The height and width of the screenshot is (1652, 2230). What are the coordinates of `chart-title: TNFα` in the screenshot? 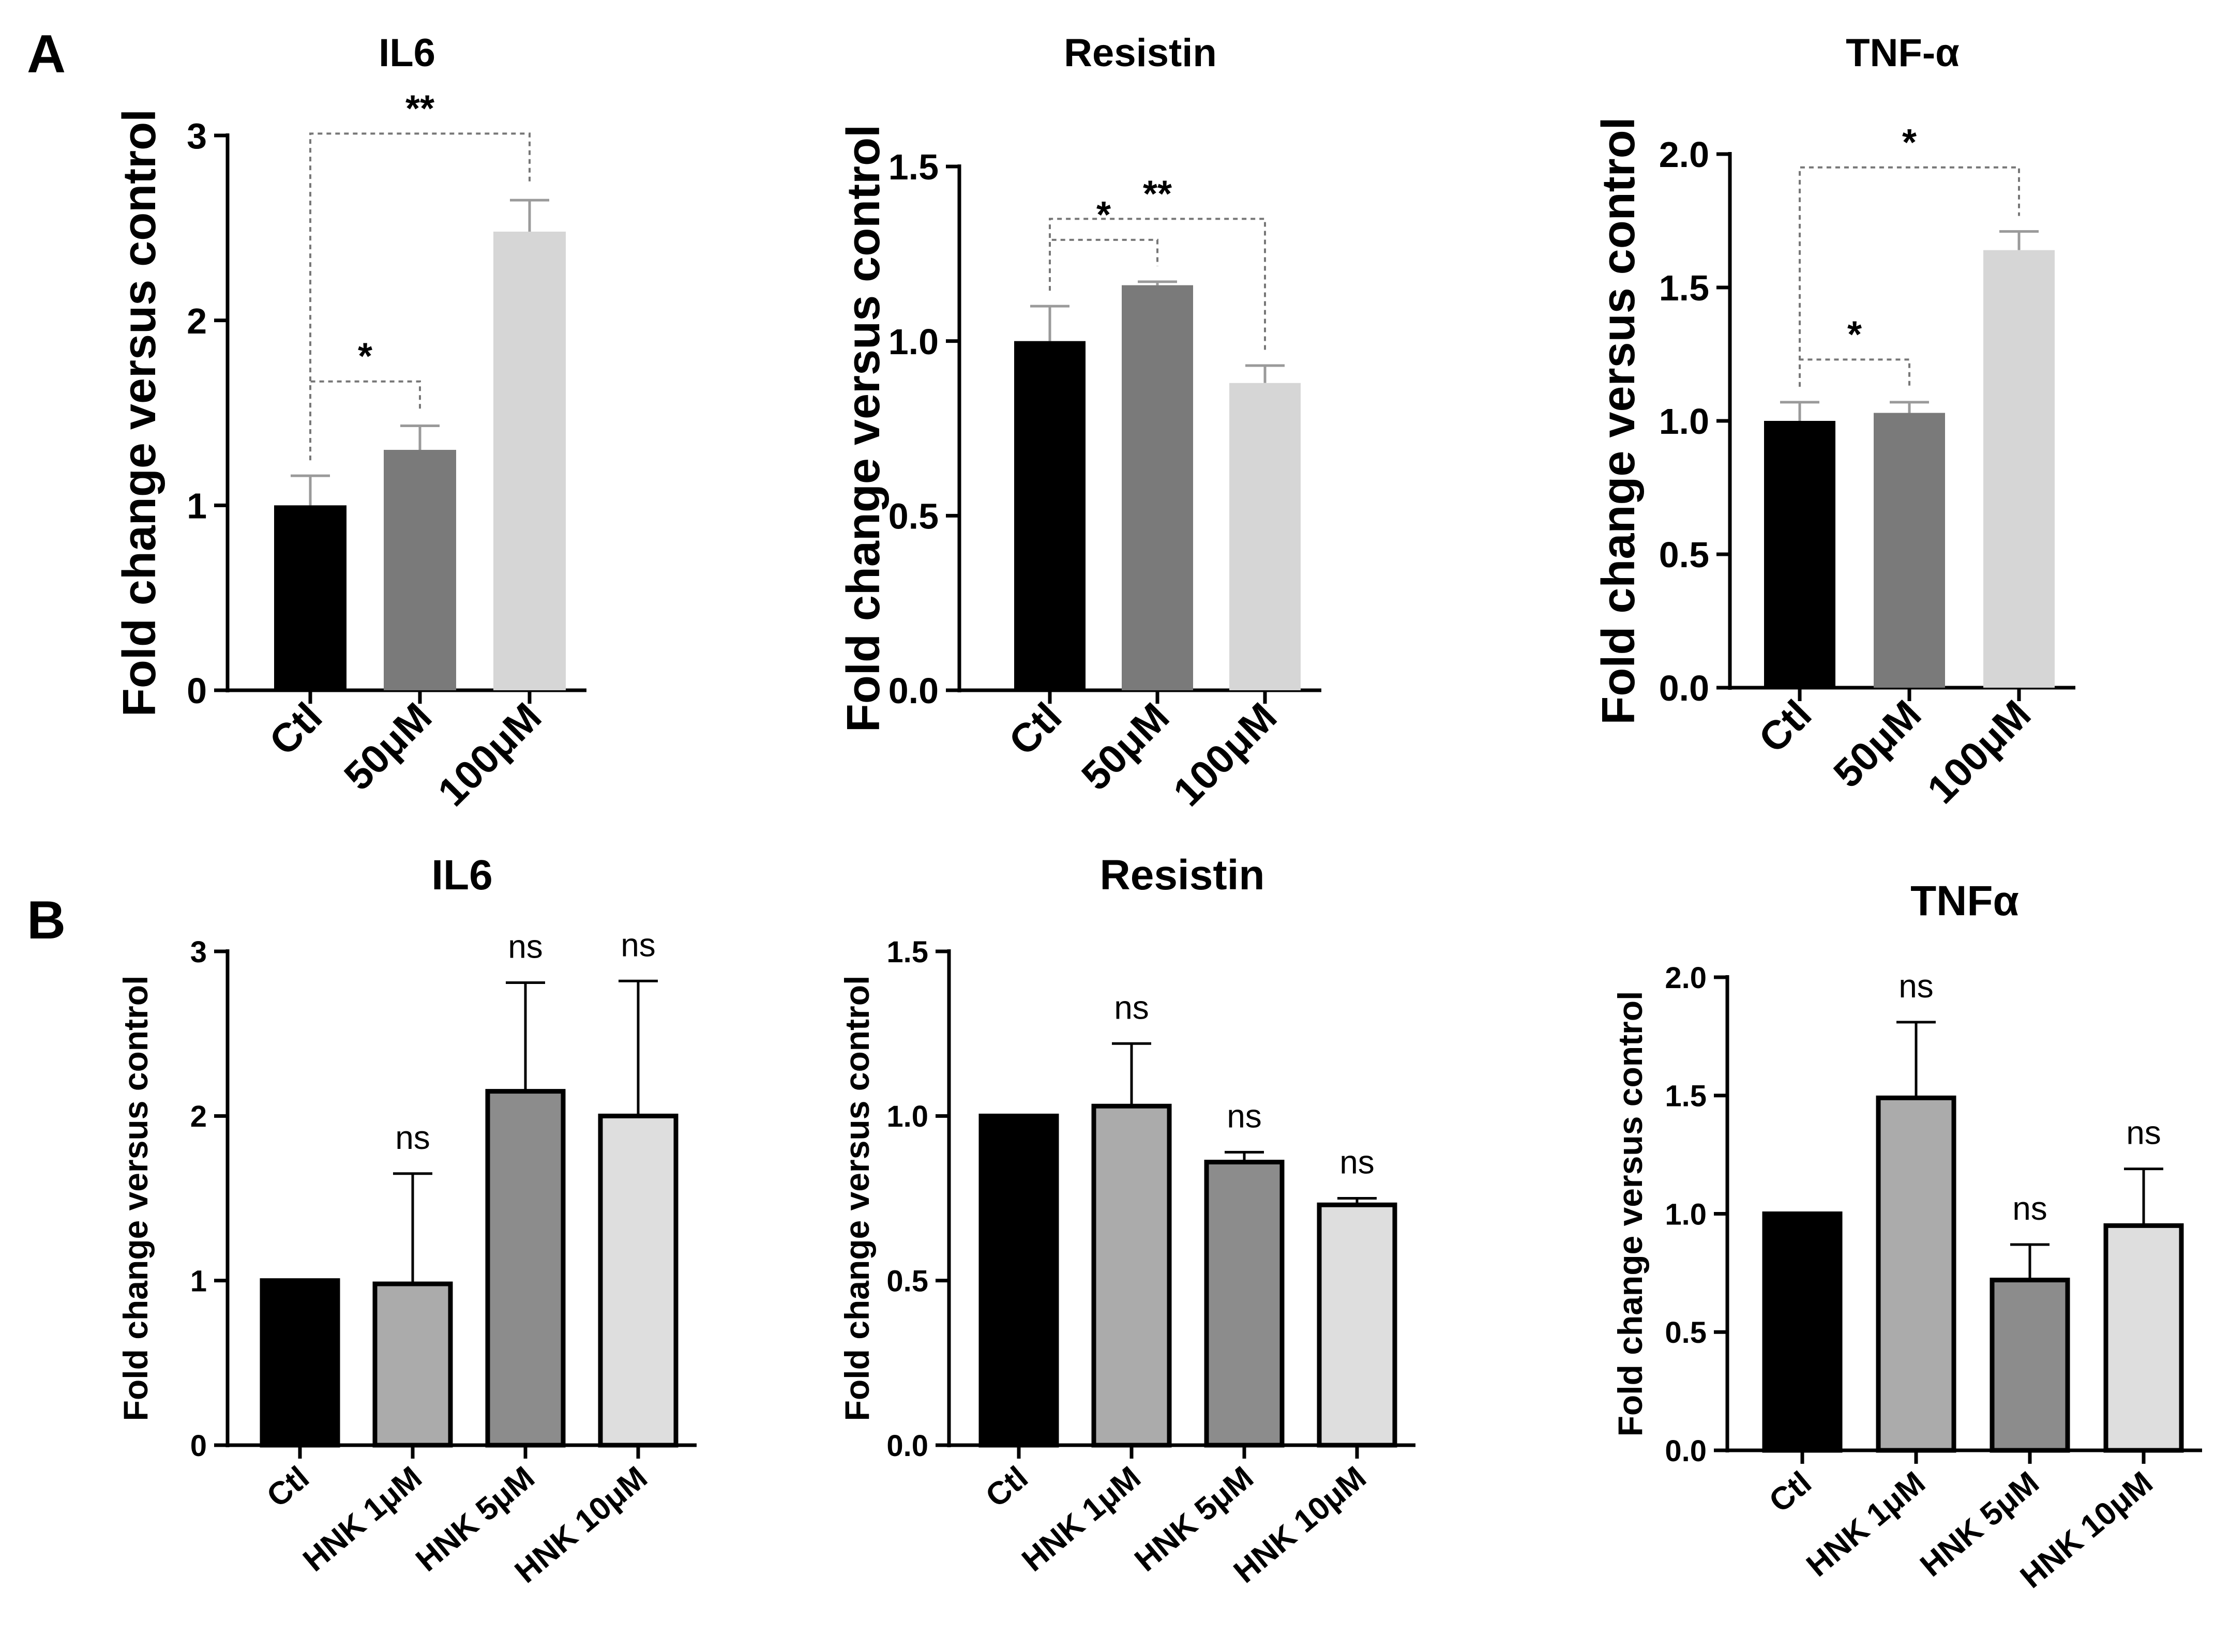 It's located at (1964, 900).